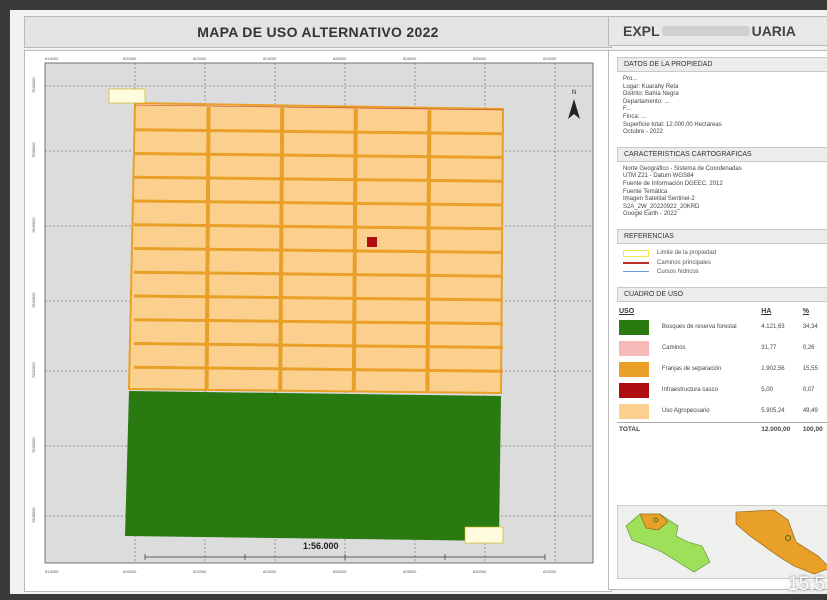  What do you see at coordinates (638, 428) in the screenshot?
I see `total-label: TOTAL` at bounding box center [638, 428].